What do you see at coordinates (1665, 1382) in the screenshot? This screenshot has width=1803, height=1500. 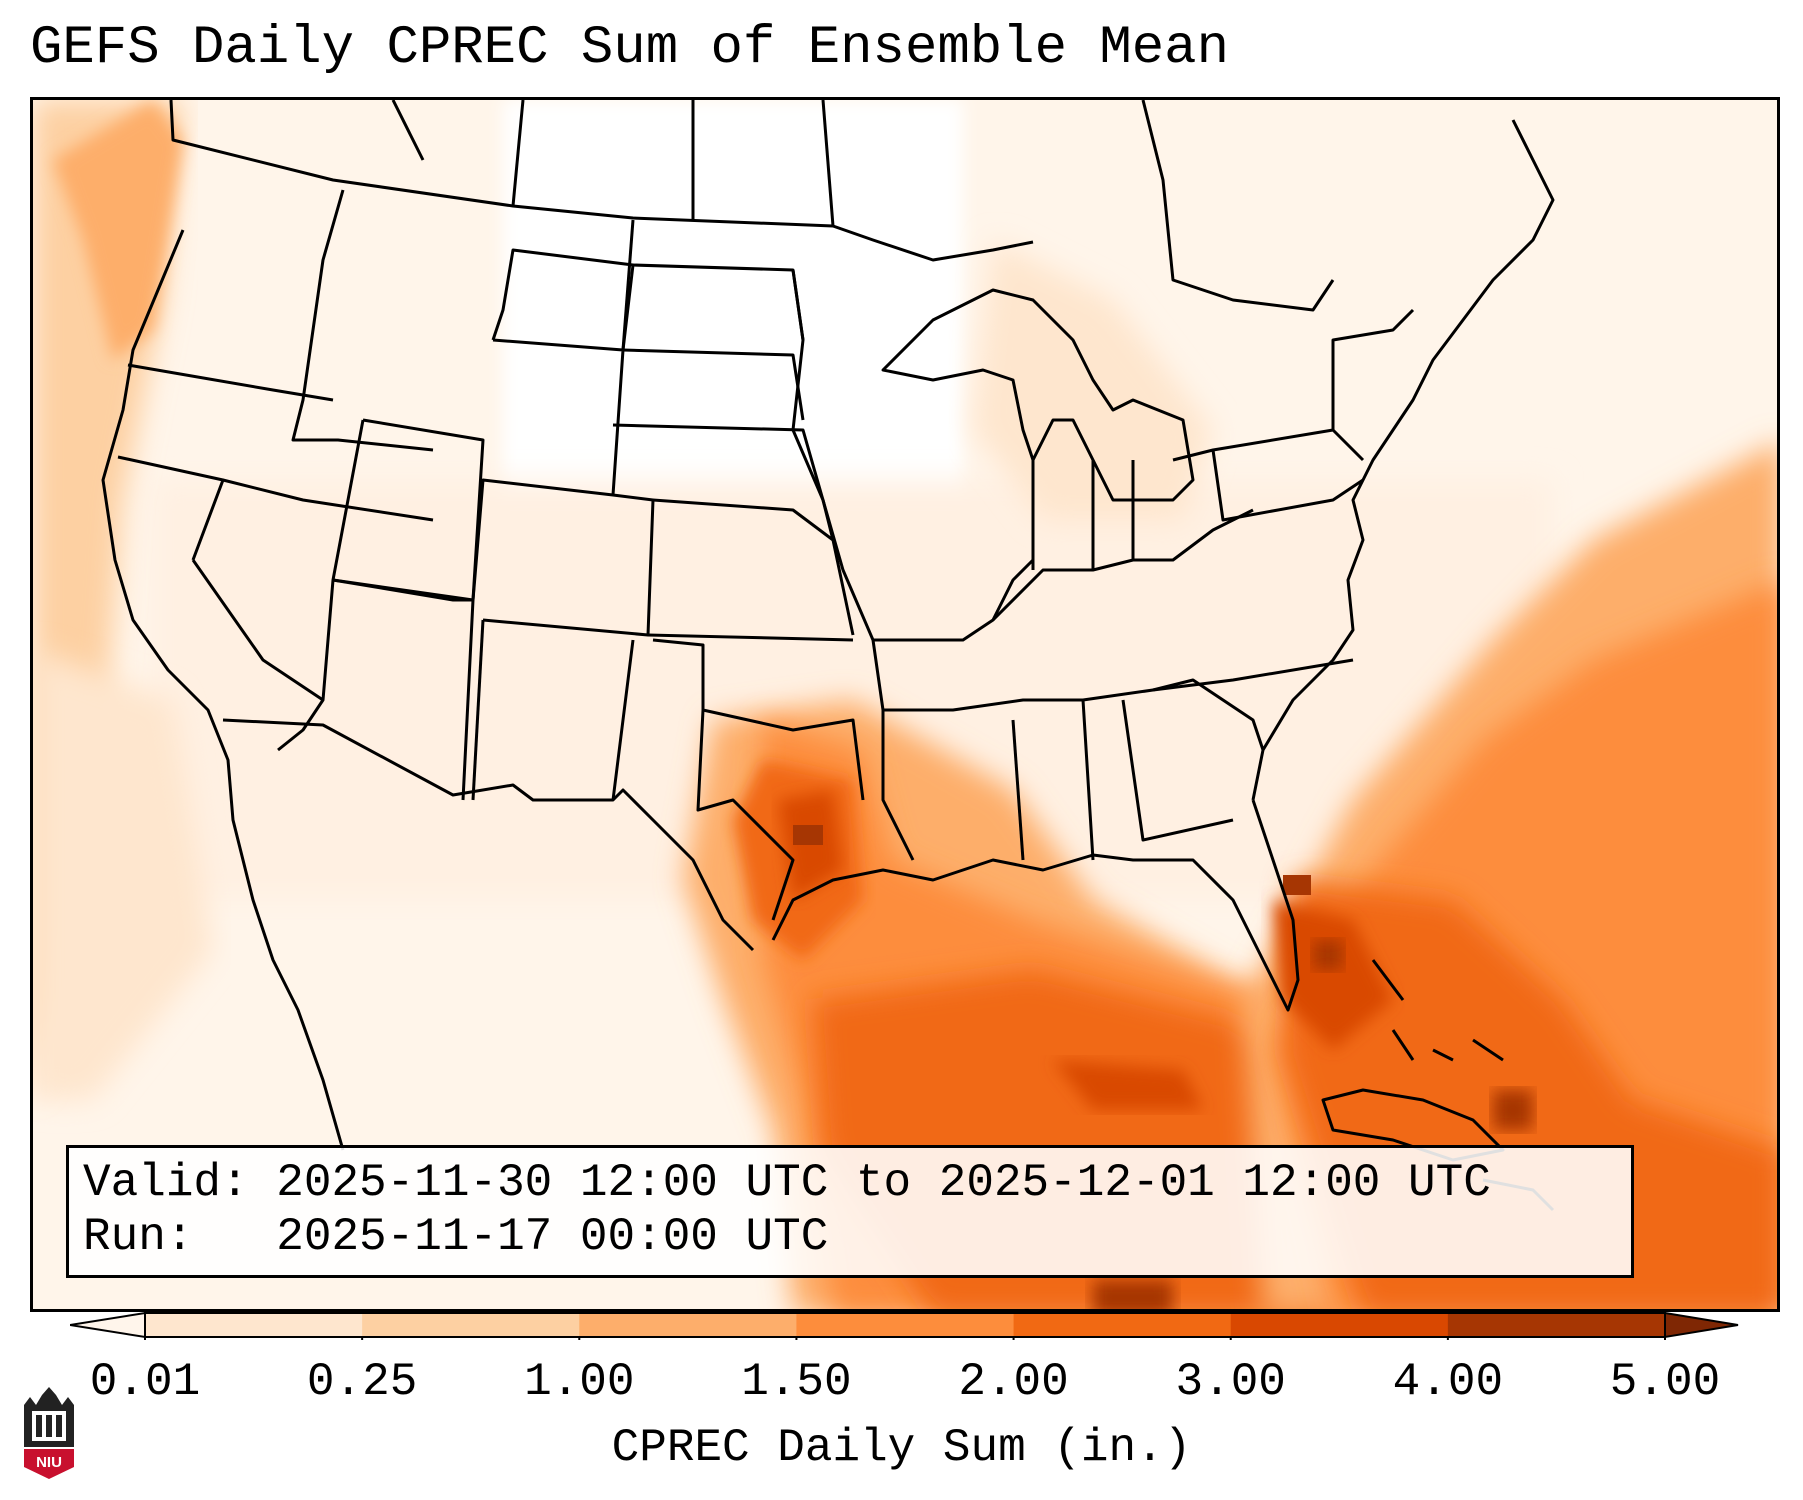 I see `colorbar-tick-label: 5.00` at bounding box center [1665, 1382].